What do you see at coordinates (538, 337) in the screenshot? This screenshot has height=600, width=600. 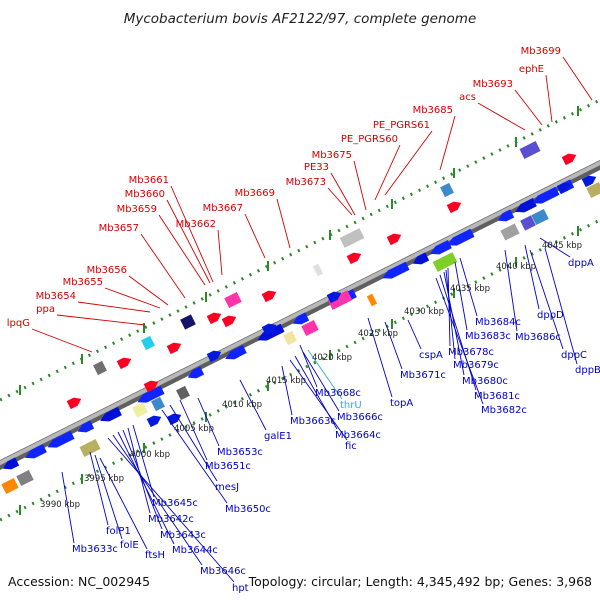 I see `bottom-gene-label: Mb3686c` at bounding box center [538, 337].